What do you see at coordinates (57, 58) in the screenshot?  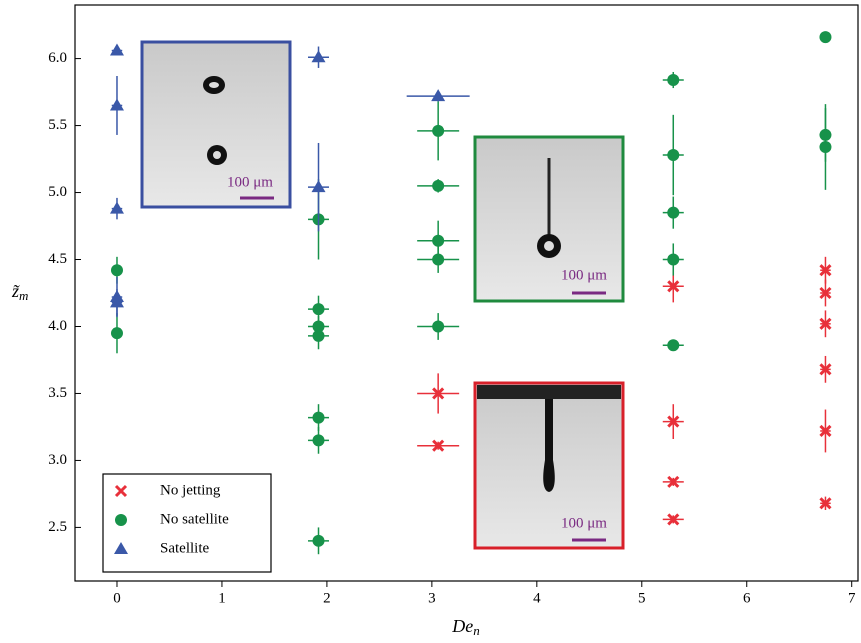 I see `y-tick-label: 6.0` at bounding box center [57, 58].